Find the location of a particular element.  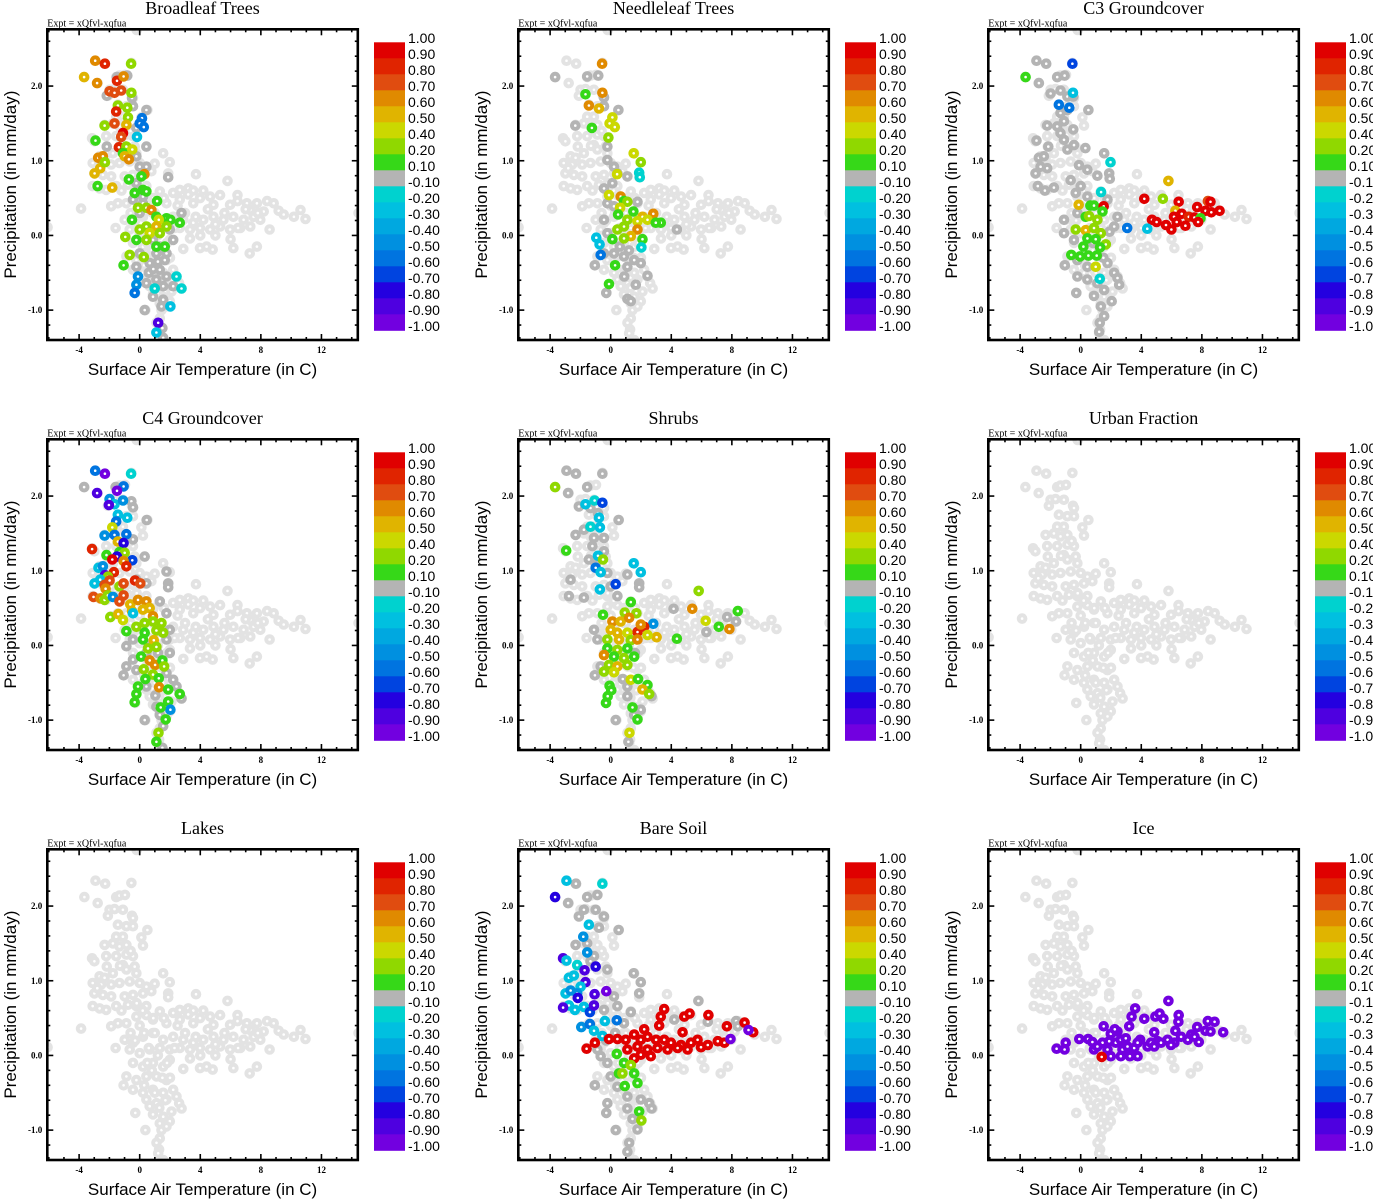

panel-title: C3 Groundcover is located at coordinates (1143, 9).